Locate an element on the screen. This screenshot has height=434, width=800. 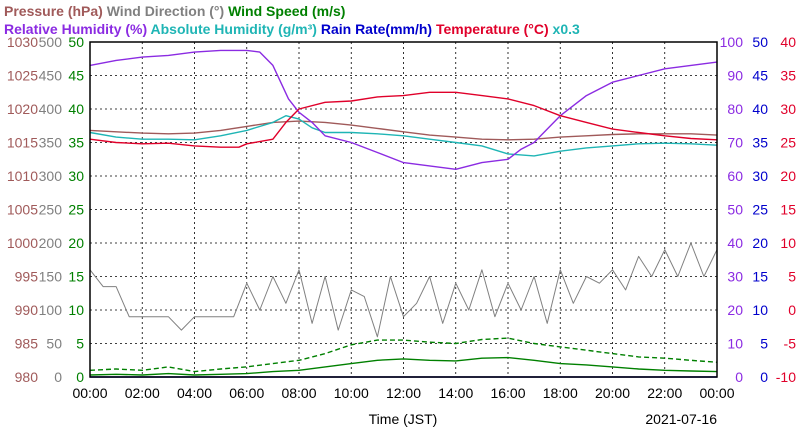
pressure-tick-label: 995 is located at coordinates (27, 277).